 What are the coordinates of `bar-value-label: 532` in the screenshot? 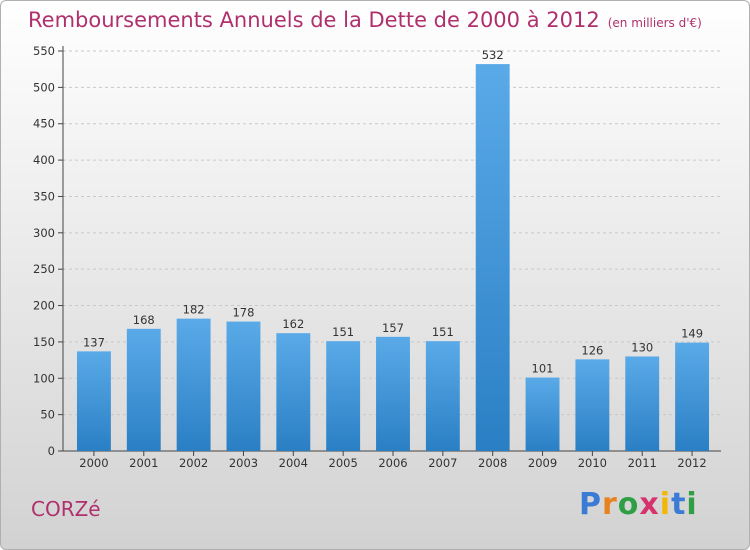 It's located at (493, 55).